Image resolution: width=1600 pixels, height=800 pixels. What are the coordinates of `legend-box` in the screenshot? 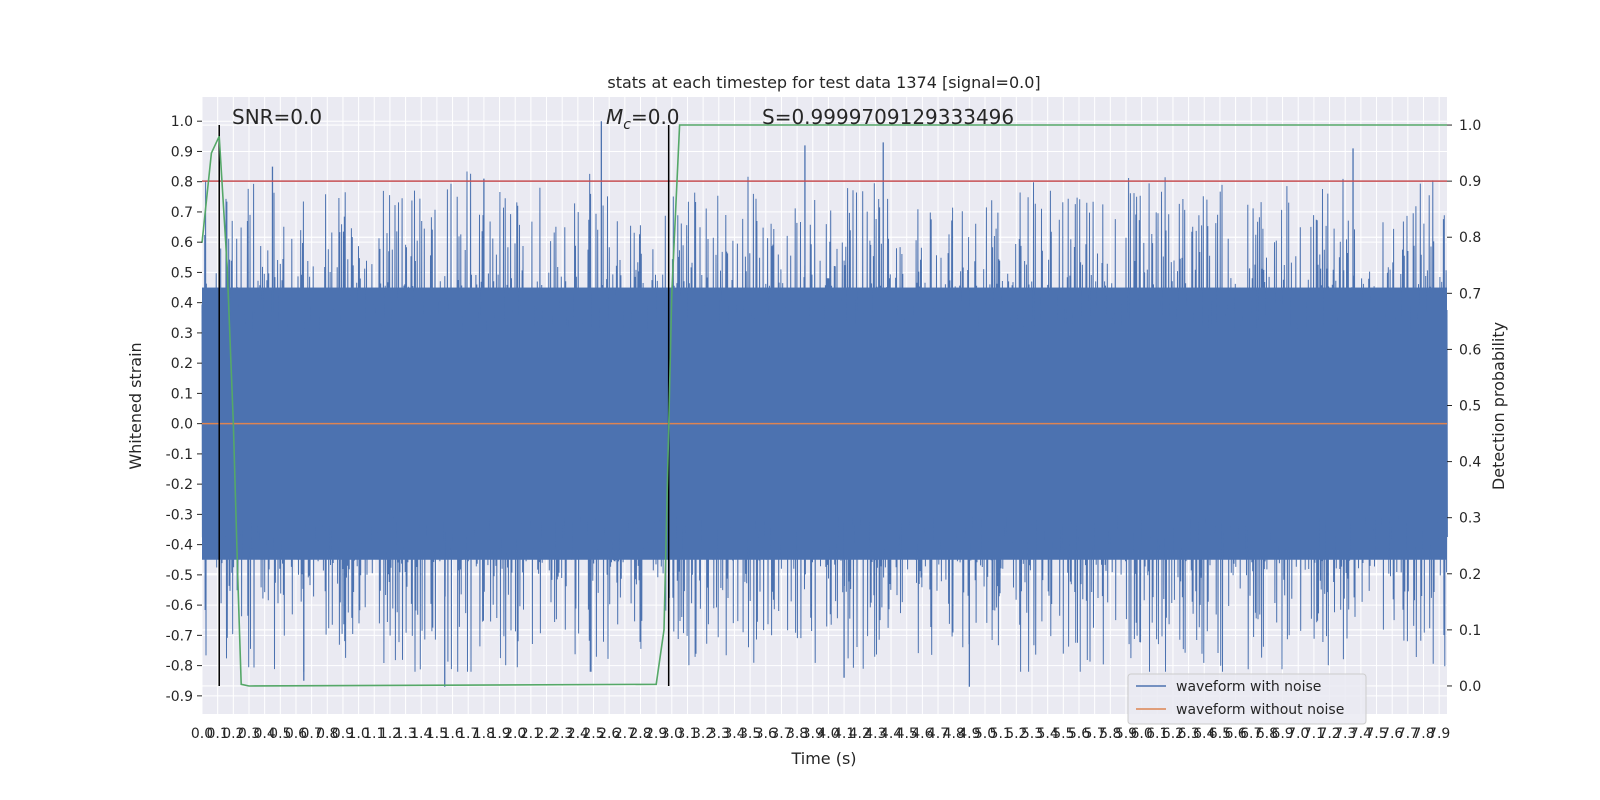 It's located at (1247, 699).